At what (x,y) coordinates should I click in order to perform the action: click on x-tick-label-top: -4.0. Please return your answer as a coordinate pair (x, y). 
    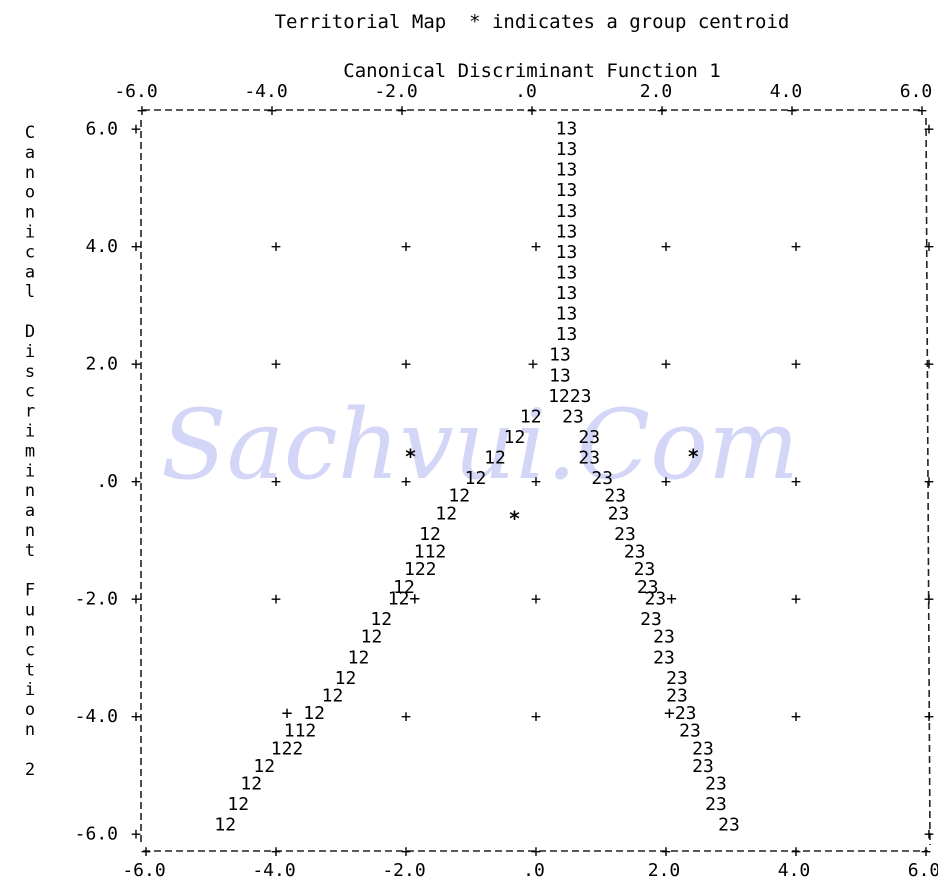
    Looking at the image, I should click on (265, 91).